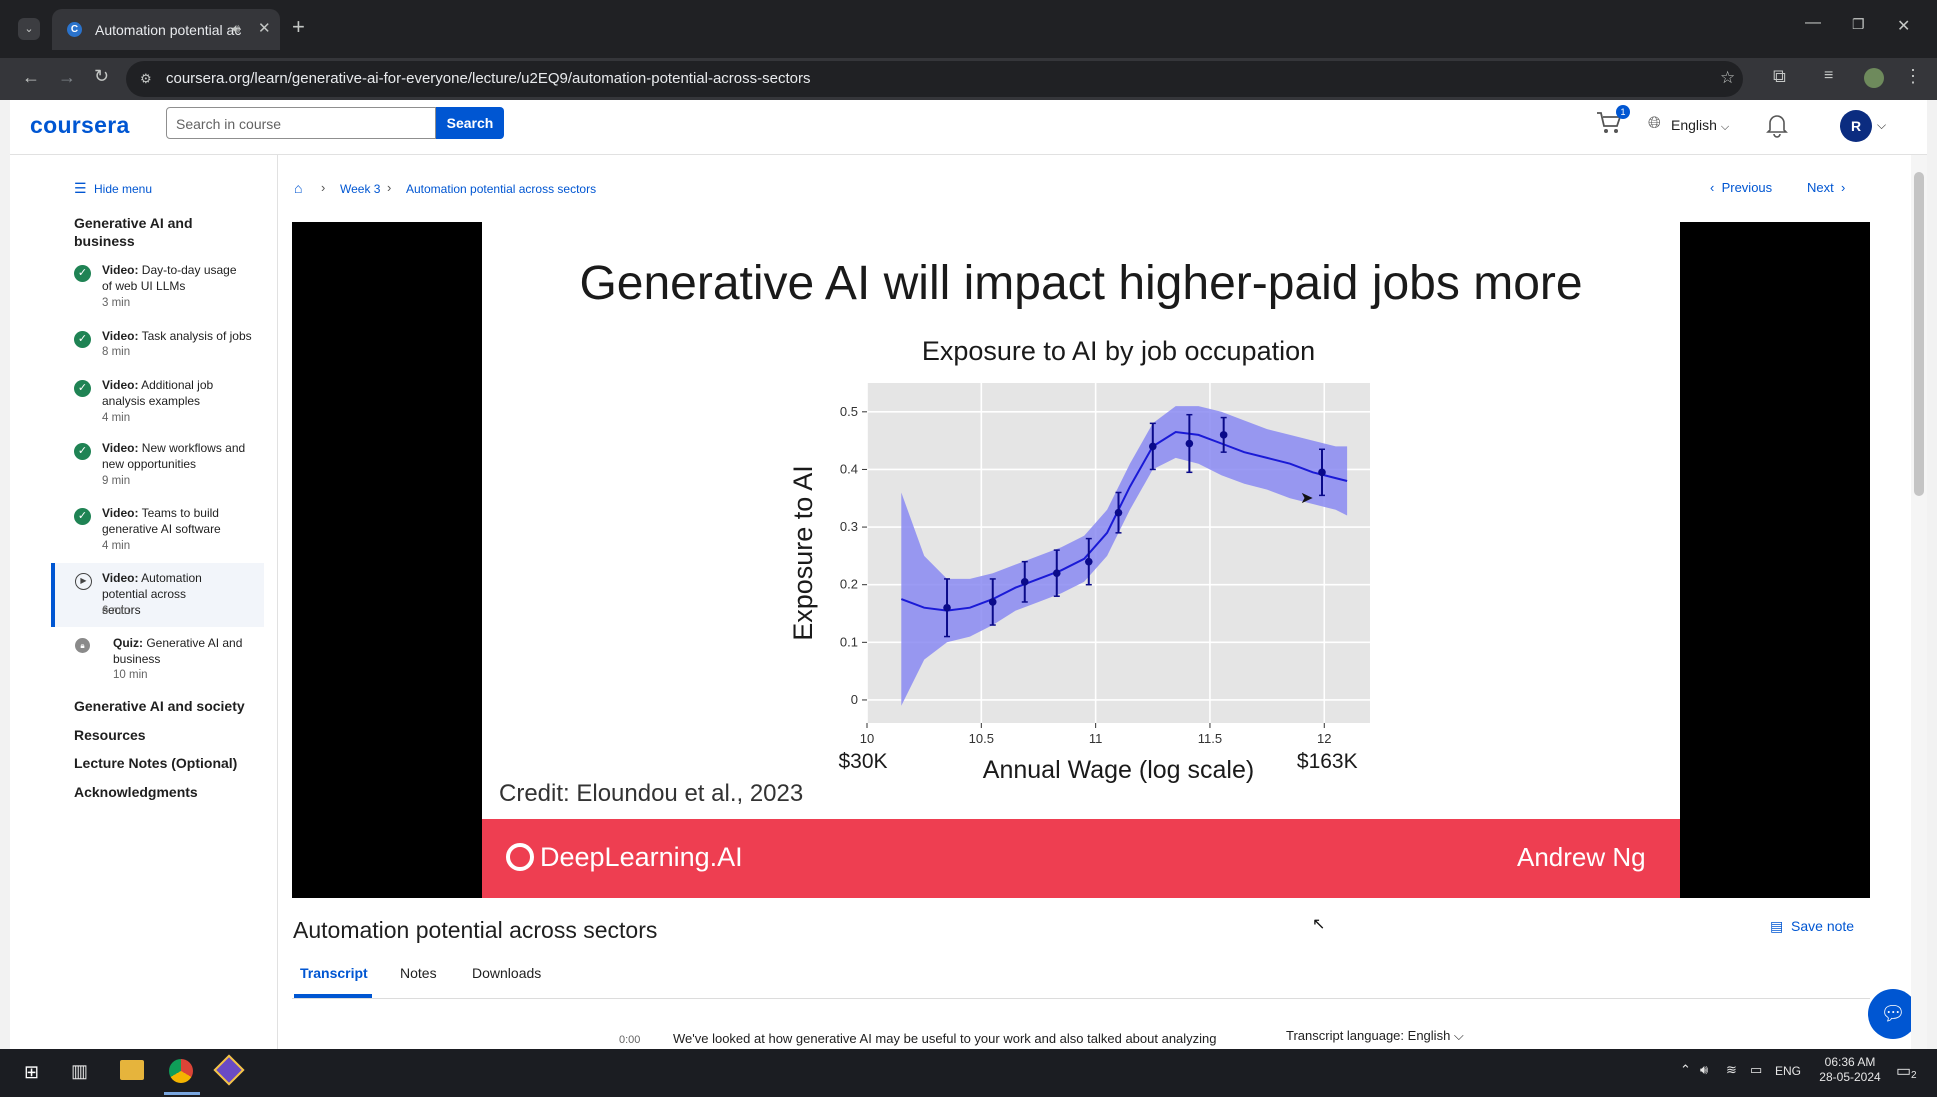  I want to click on cart-count-badge: 1, so click(1623, 112).